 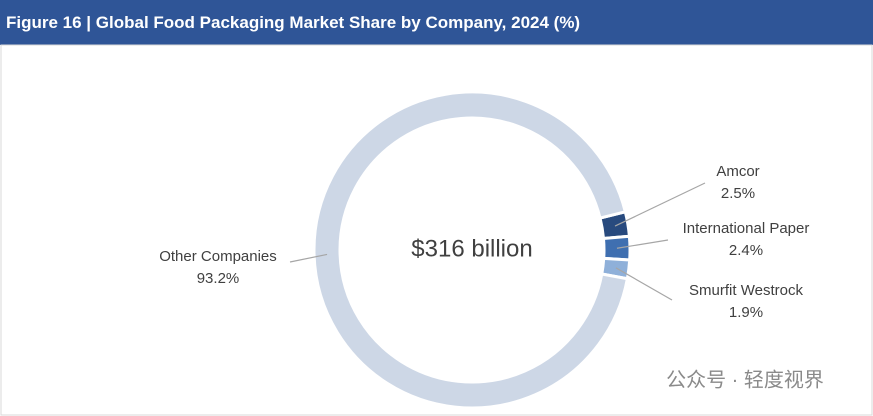 I want to click on slice-value-label: 2.5%, so click(x=738, y=193).